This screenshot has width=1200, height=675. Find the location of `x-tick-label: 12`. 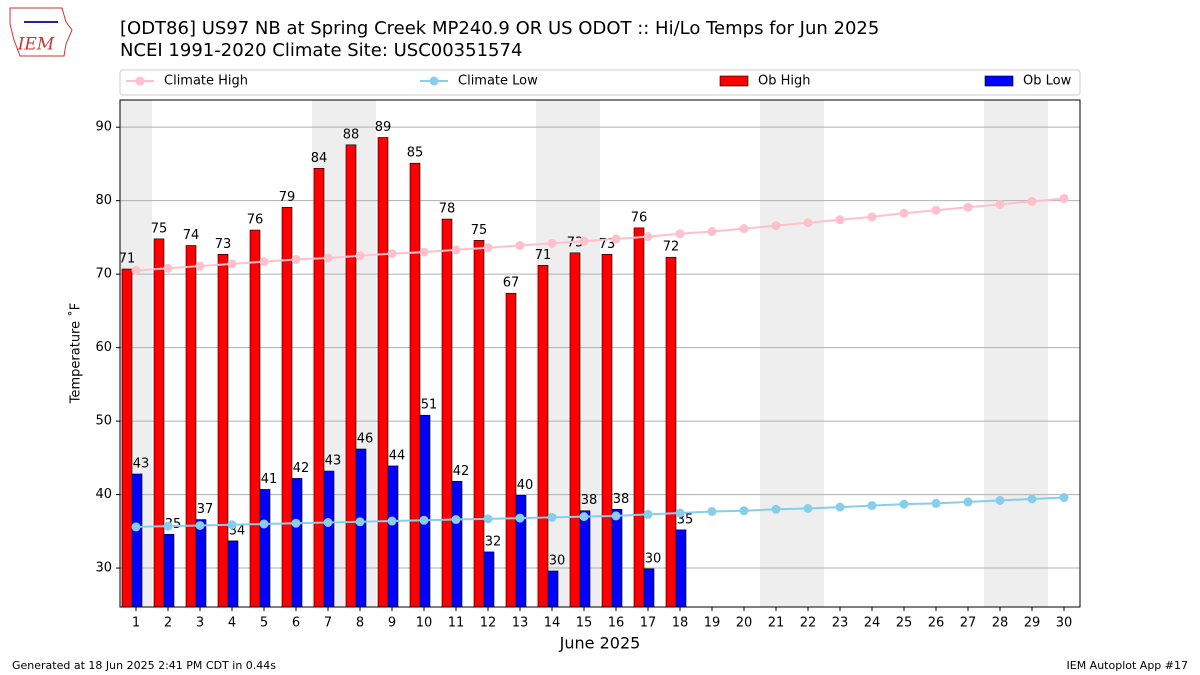

x-tick-label: 12 is located at coordinates (488, 623).